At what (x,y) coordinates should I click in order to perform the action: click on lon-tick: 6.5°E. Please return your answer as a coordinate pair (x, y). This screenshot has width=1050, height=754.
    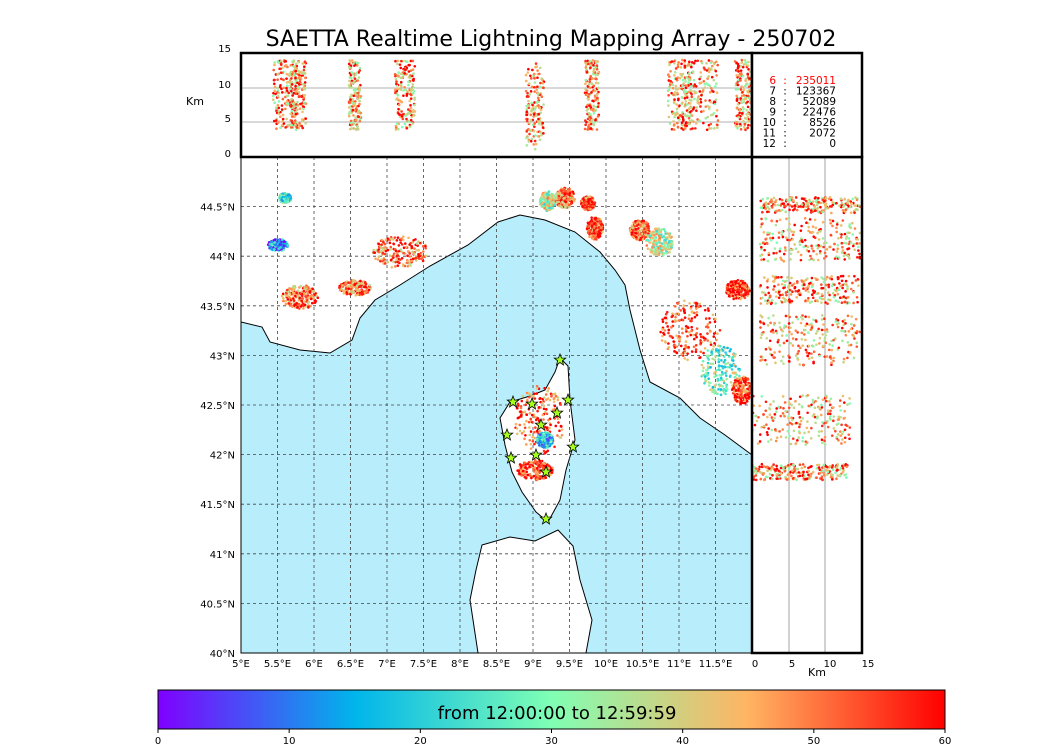
    Looking at the image, I should click on (350, 664).